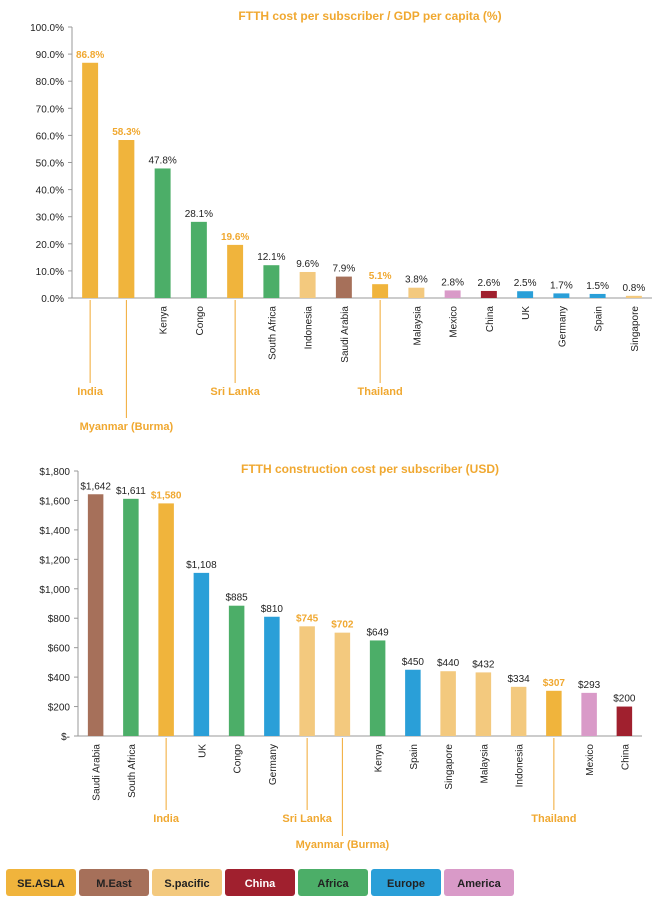 This screenshot has width=654, height=897. I want to click on value-label: 2.6%, so click(488, 283).